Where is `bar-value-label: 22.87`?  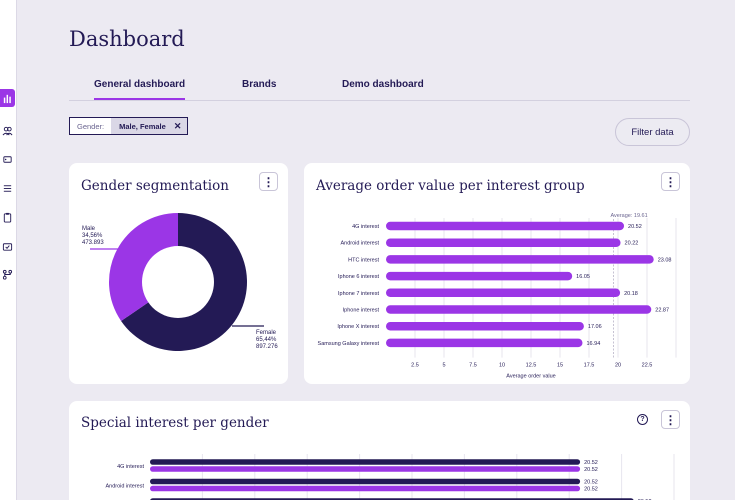
bar-value-label: 22.87 is located at coordinates (662, 311).